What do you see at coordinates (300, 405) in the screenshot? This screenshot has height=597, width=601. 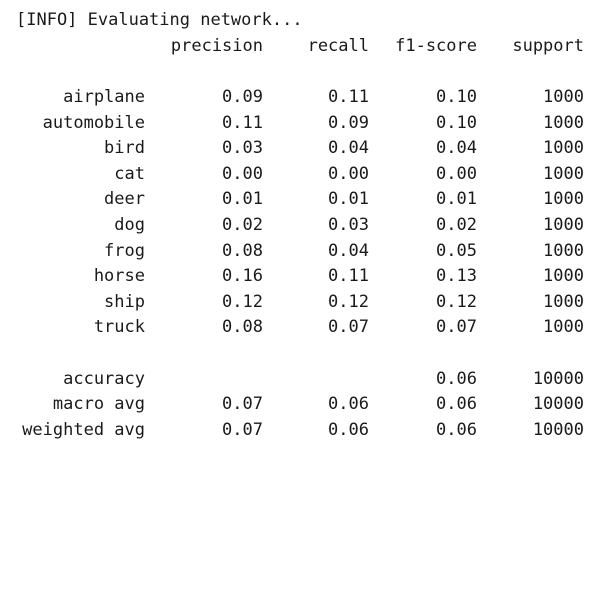 I see `summary-row-macro-avg: macro avg 0.07 0.06 0.06 10000` at bounding box center [300, 405].